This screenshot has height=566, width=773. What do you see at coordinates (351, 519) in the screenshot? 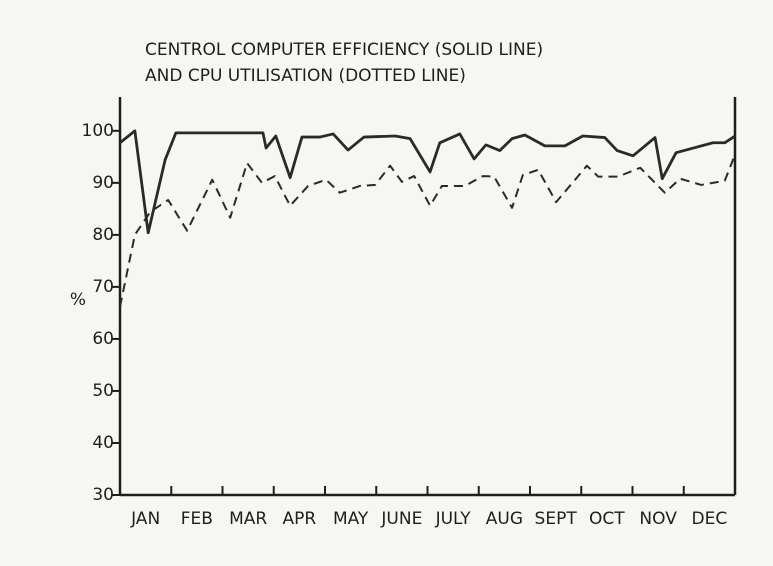
I see `x-tick-label: MAY` at bounding box center [351, 519].